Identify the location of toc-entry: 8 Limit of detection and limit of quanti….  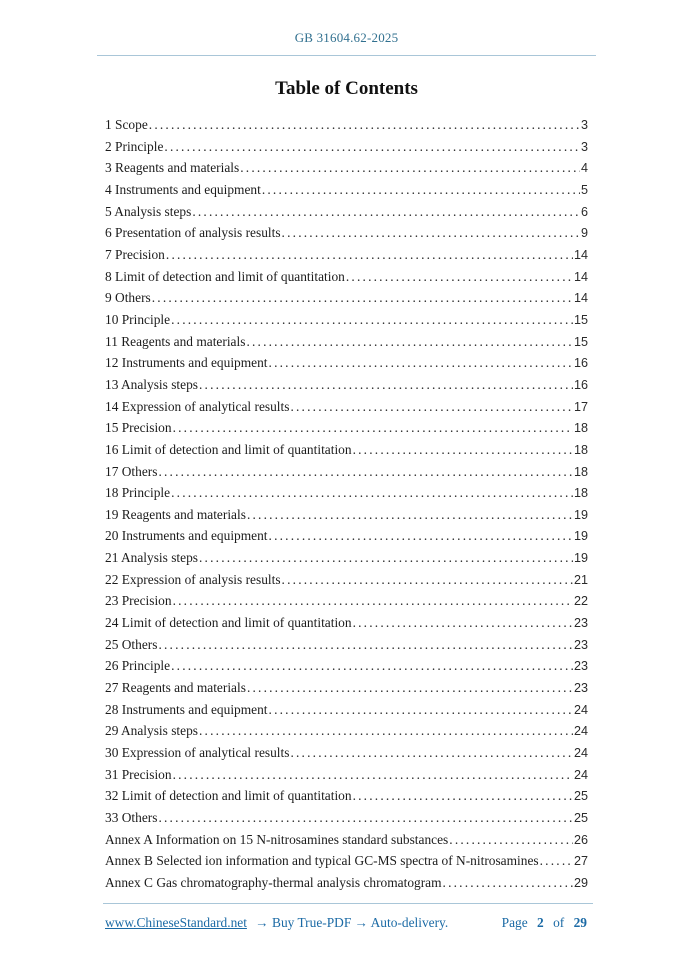
(346, 277).